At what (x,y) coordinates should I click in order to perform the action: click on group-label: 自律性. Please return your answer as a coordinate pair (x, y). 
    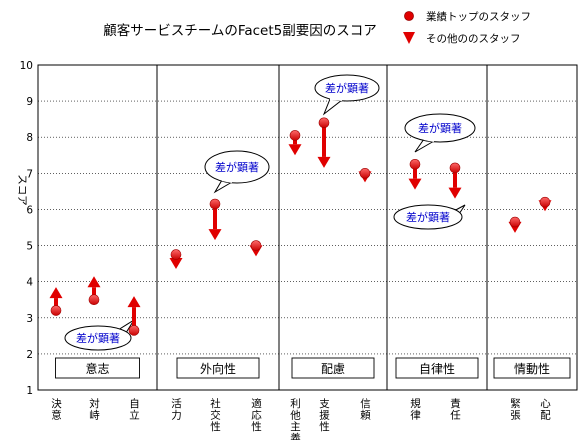
    Looking at the image, I should click on (437, 369).